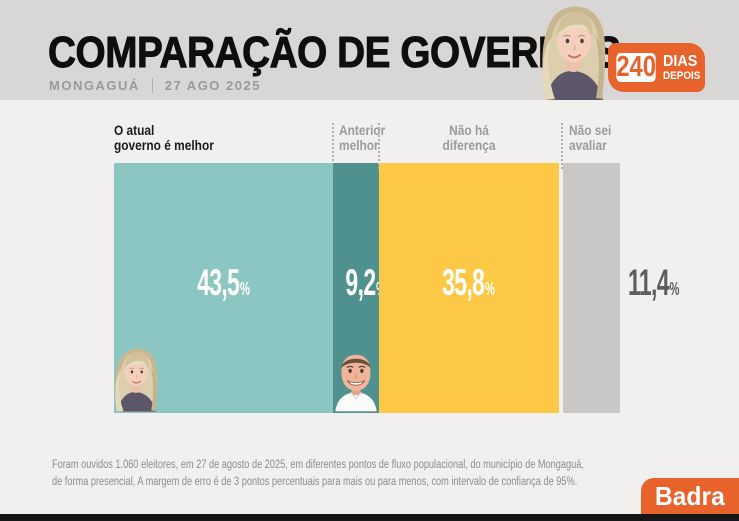  What do you see at coordinates (155, 85) in the screenshot?
I see `header-subtitle: MONGAGUÁ 27 AGO 2025` at bounding box center [155, 85].